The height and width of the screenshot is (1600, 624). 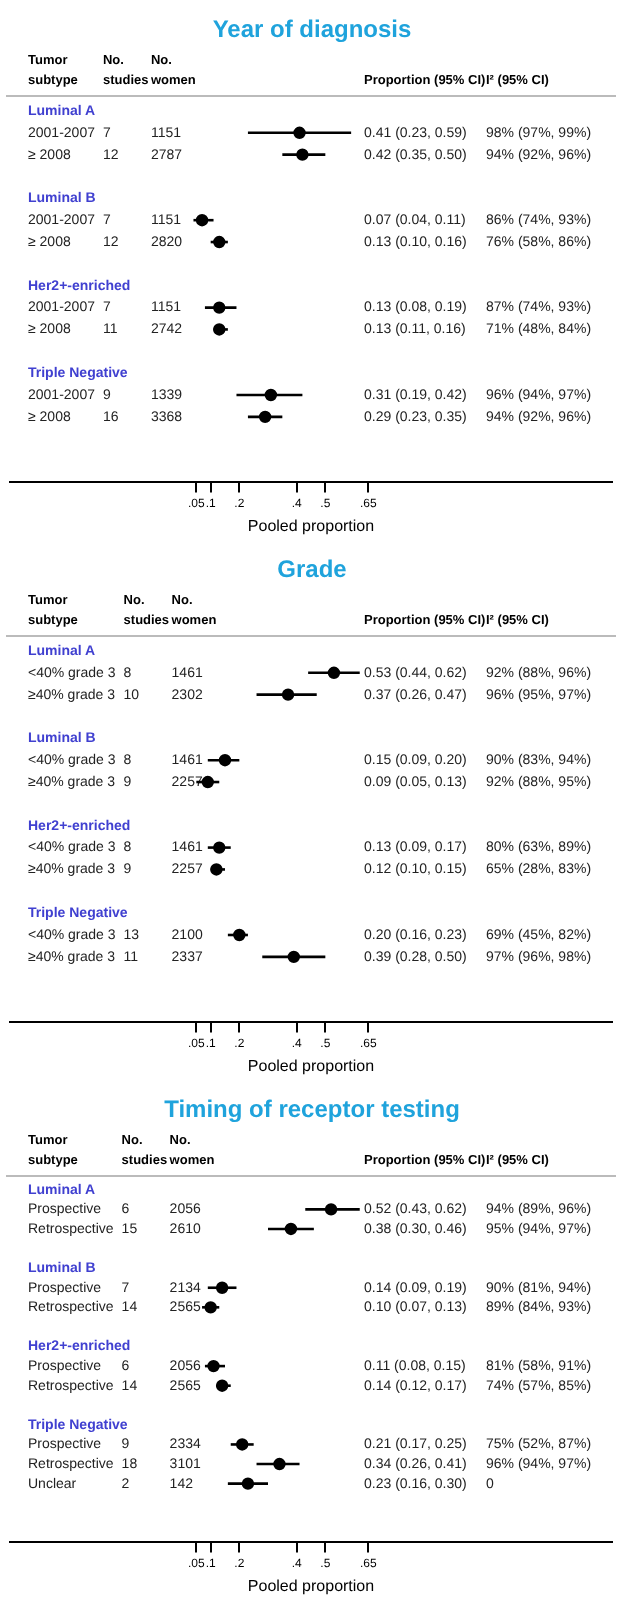 I want to click on chart-title: Timing of receptor testing, so click(x=312, y=1108).